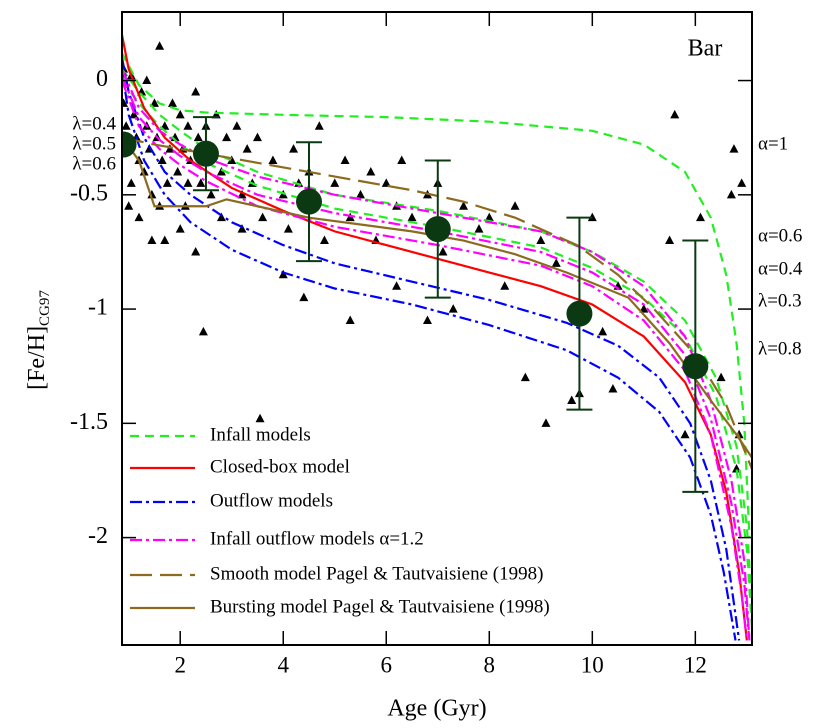 The width and height of the screenshot is (830, 728). I want to click on curve-label: α=0.6, so click(780, 235).